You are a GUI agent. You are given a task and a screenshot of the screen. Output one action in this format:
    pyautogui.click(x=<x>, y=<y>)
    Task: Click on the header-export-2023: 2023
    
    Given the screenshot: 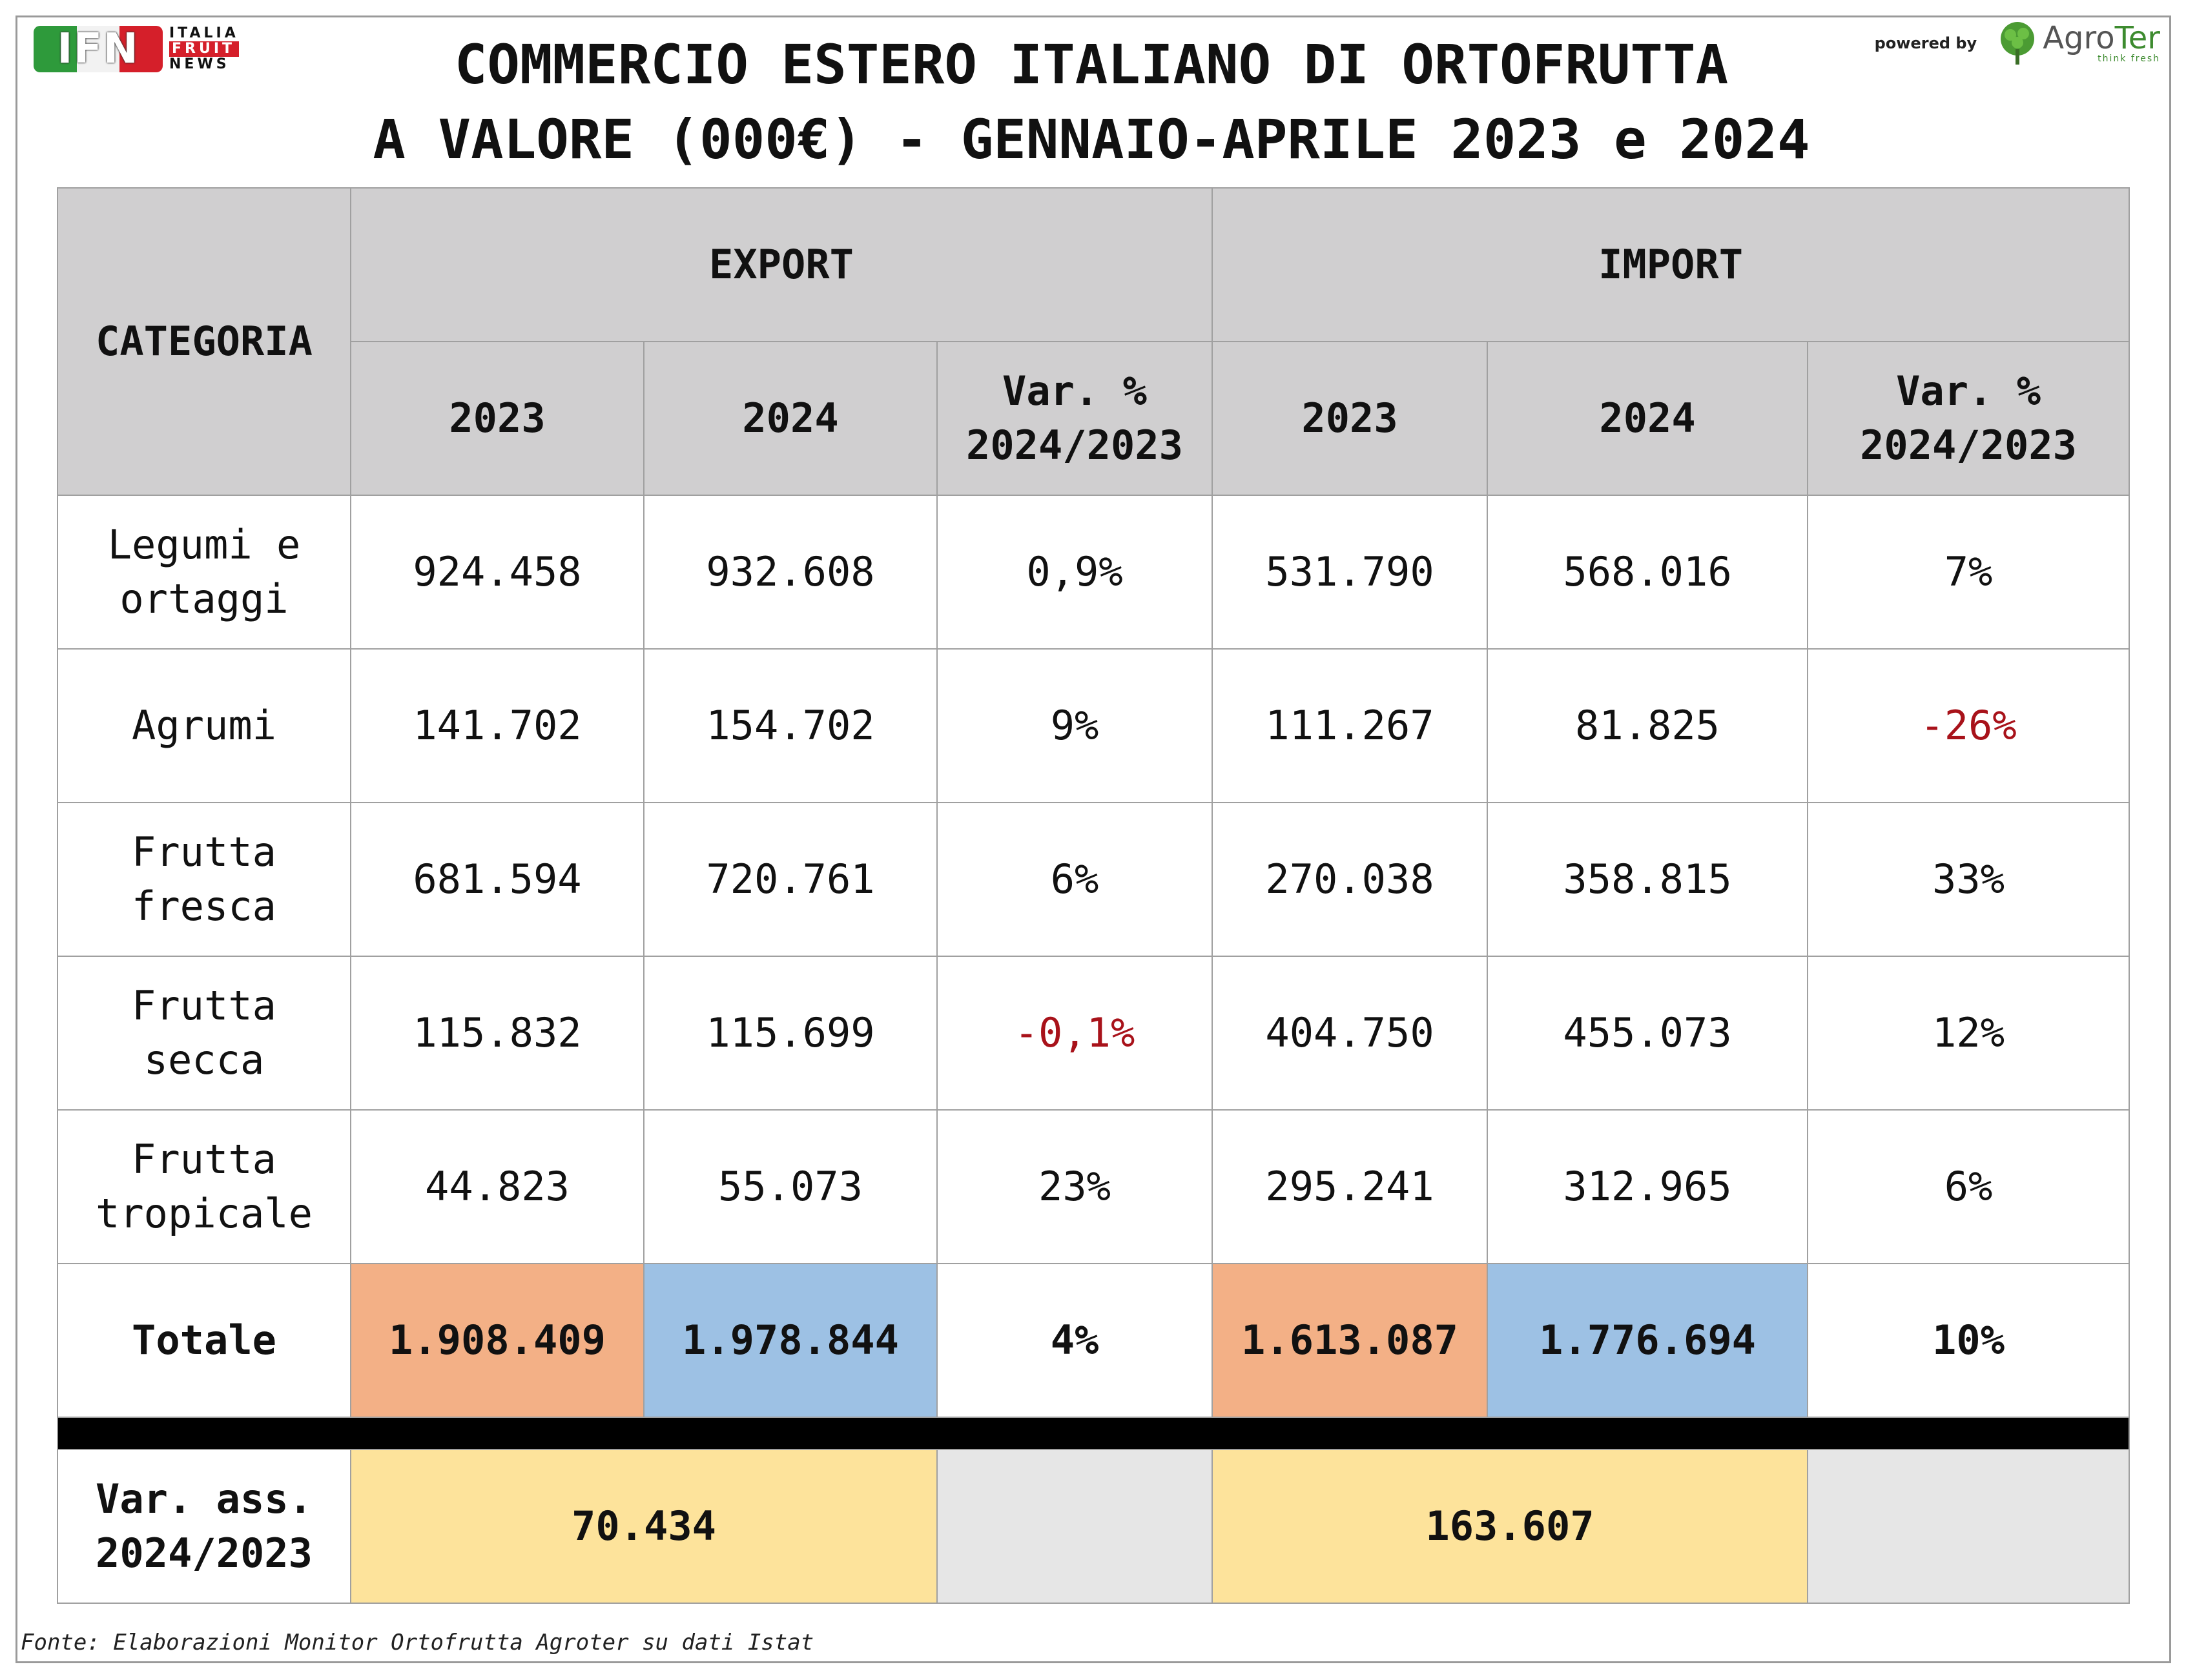 What is the action you would take?
    pyautogui.click(x=497, y=418)
    